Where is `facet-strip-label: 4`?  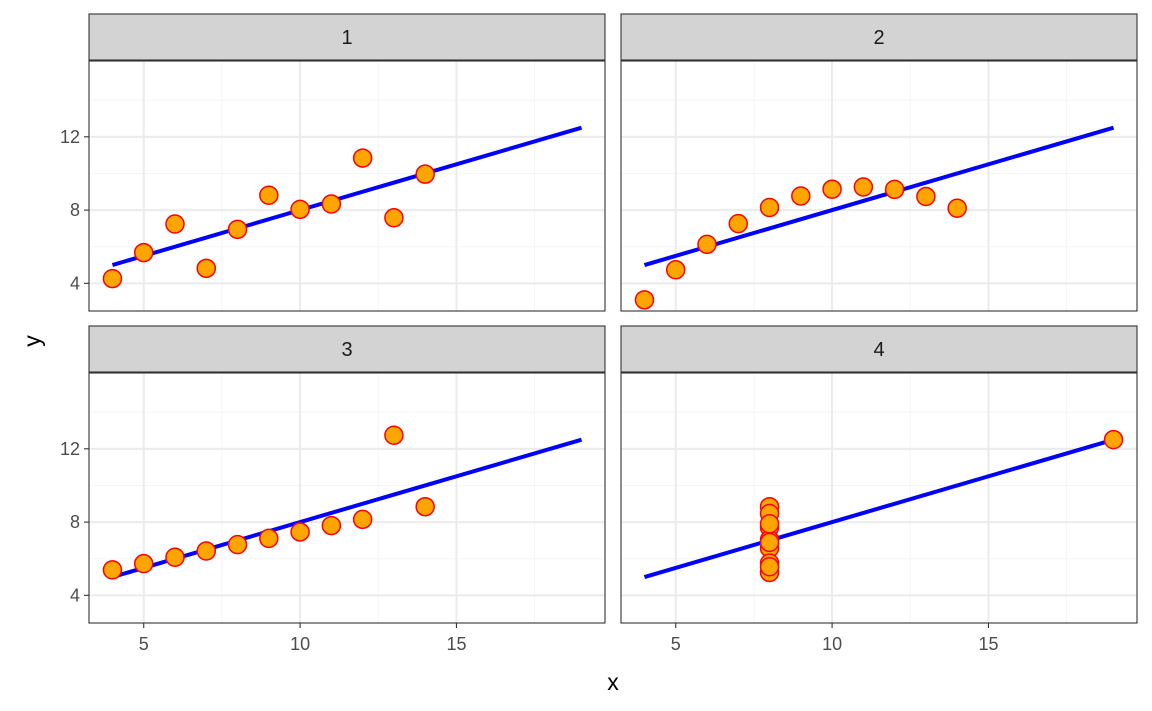
facet-strip-label: 4 is located at coordinates (878, 350).